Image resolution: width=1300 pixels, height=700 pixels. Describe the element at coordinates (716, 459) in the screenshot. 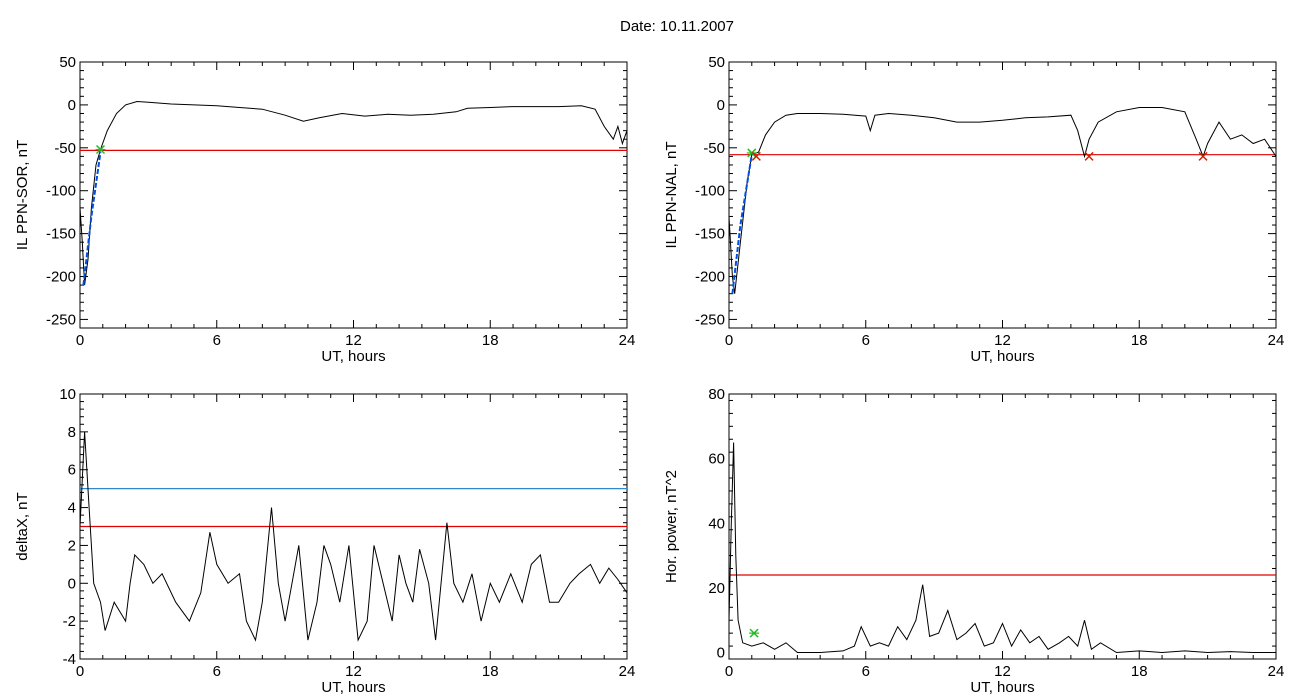

I see `y-tick-label: 60` at that location.